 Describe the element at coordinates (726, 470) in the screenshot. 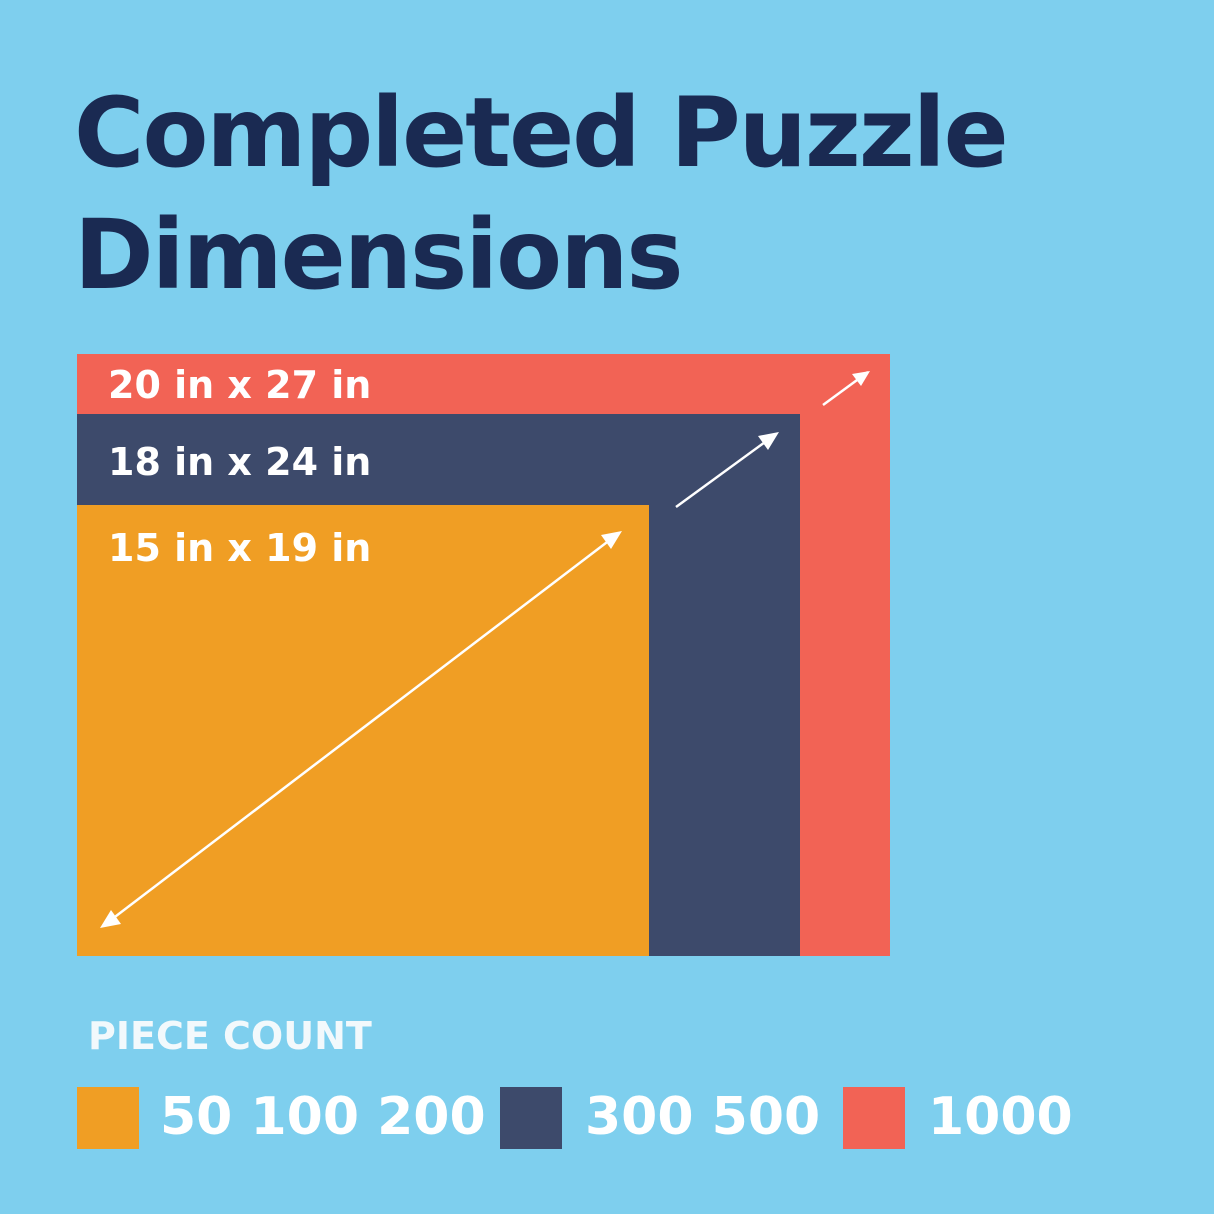

I see `arrow-medium-icon` at that location.